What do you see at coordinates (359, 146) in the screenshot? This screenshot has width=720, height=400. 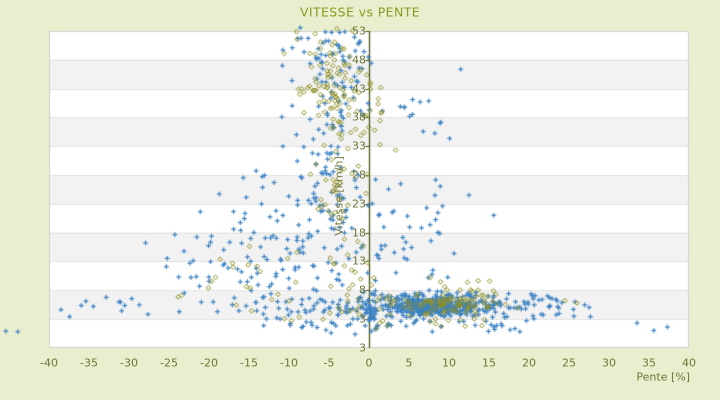 I see `y-tick-label: 33` at bounding box center [359, 146].